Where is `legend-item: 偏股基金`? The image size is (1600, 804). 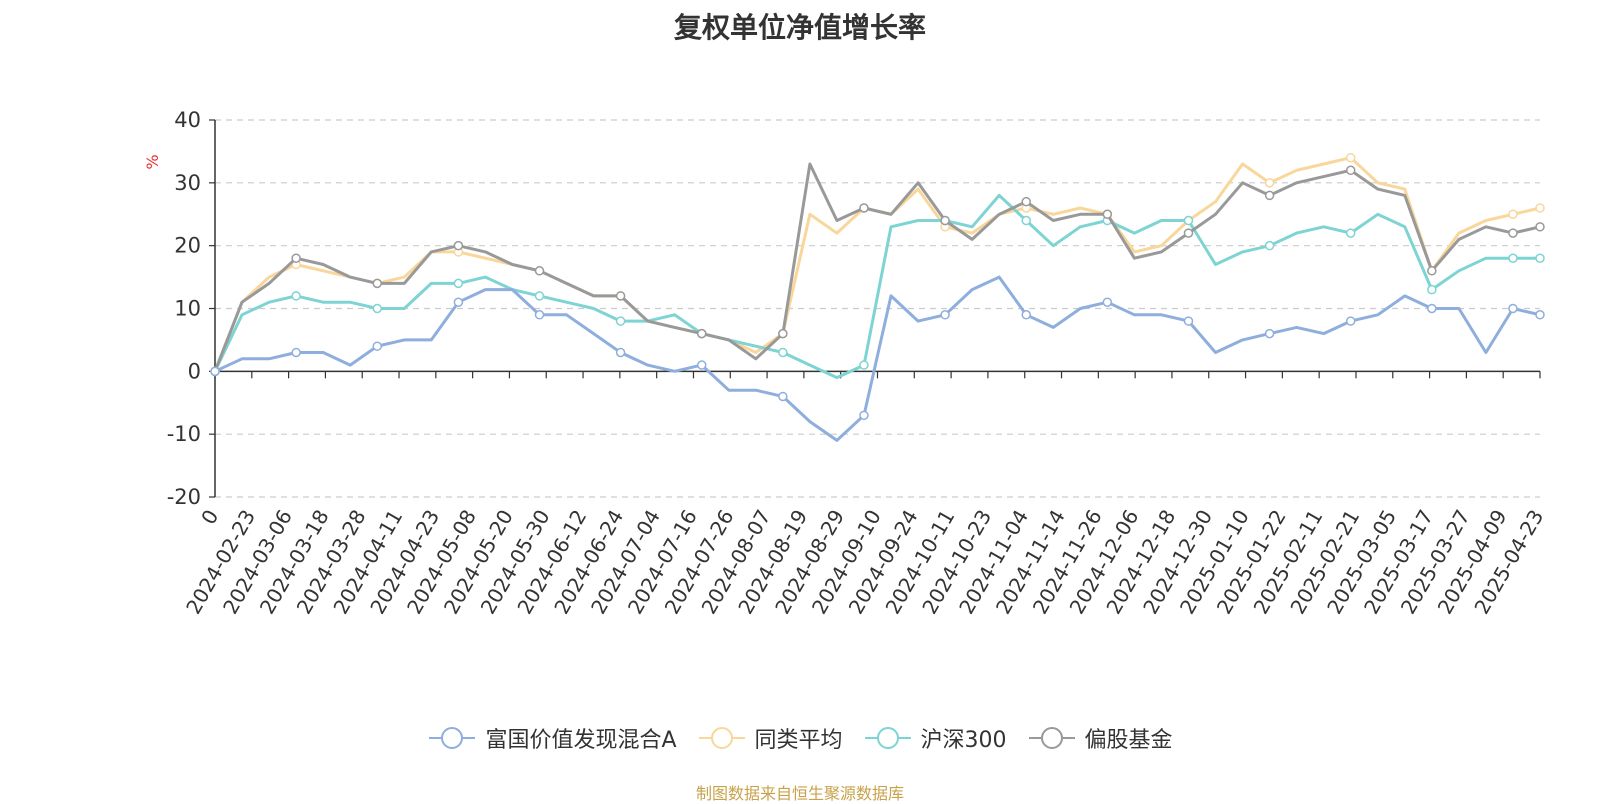 legend-item: 偏股基金 is located at coordinates (1100, 738).